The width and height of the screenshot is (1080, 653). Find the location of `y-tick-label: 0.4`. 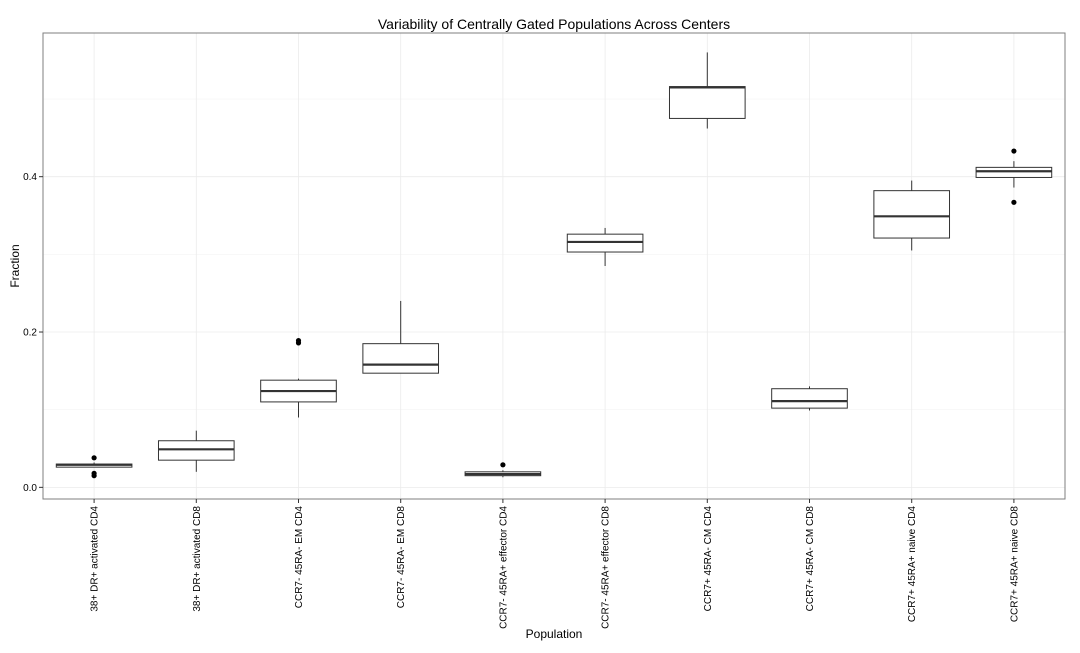

y-tick-label: 0.4 is located at coordinates (30, 177).